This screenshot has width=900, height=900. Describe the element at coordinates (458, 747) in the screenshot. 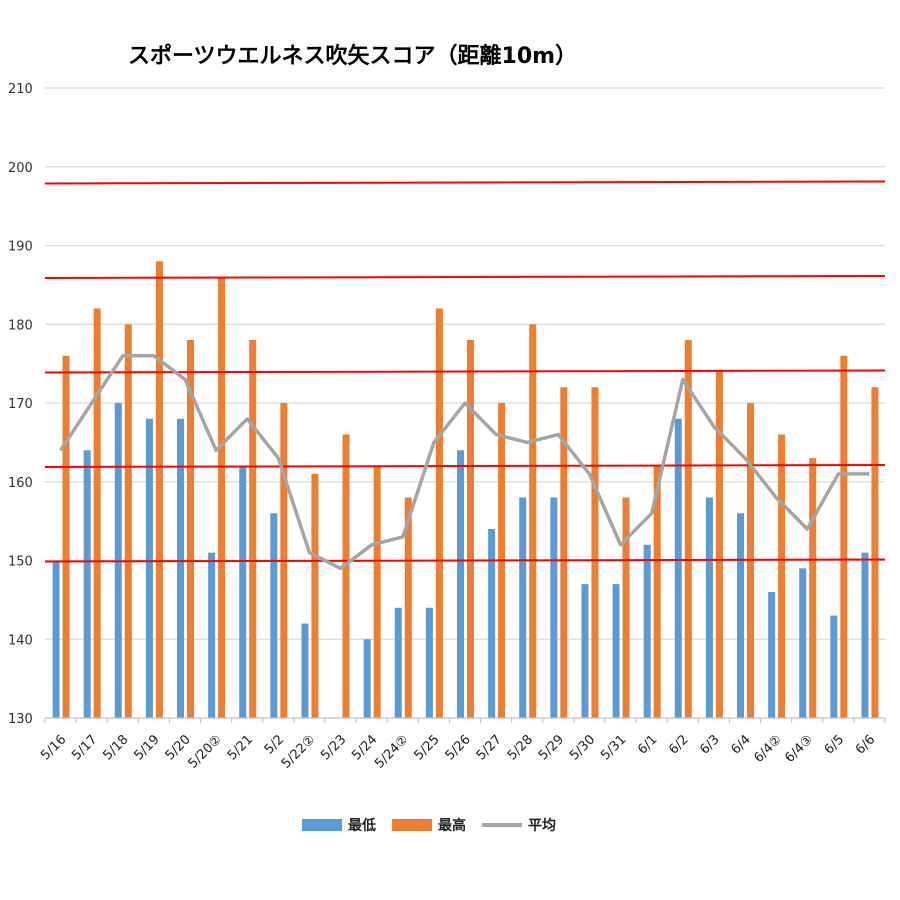

I see `x-tick-label: 5/26` at that location.